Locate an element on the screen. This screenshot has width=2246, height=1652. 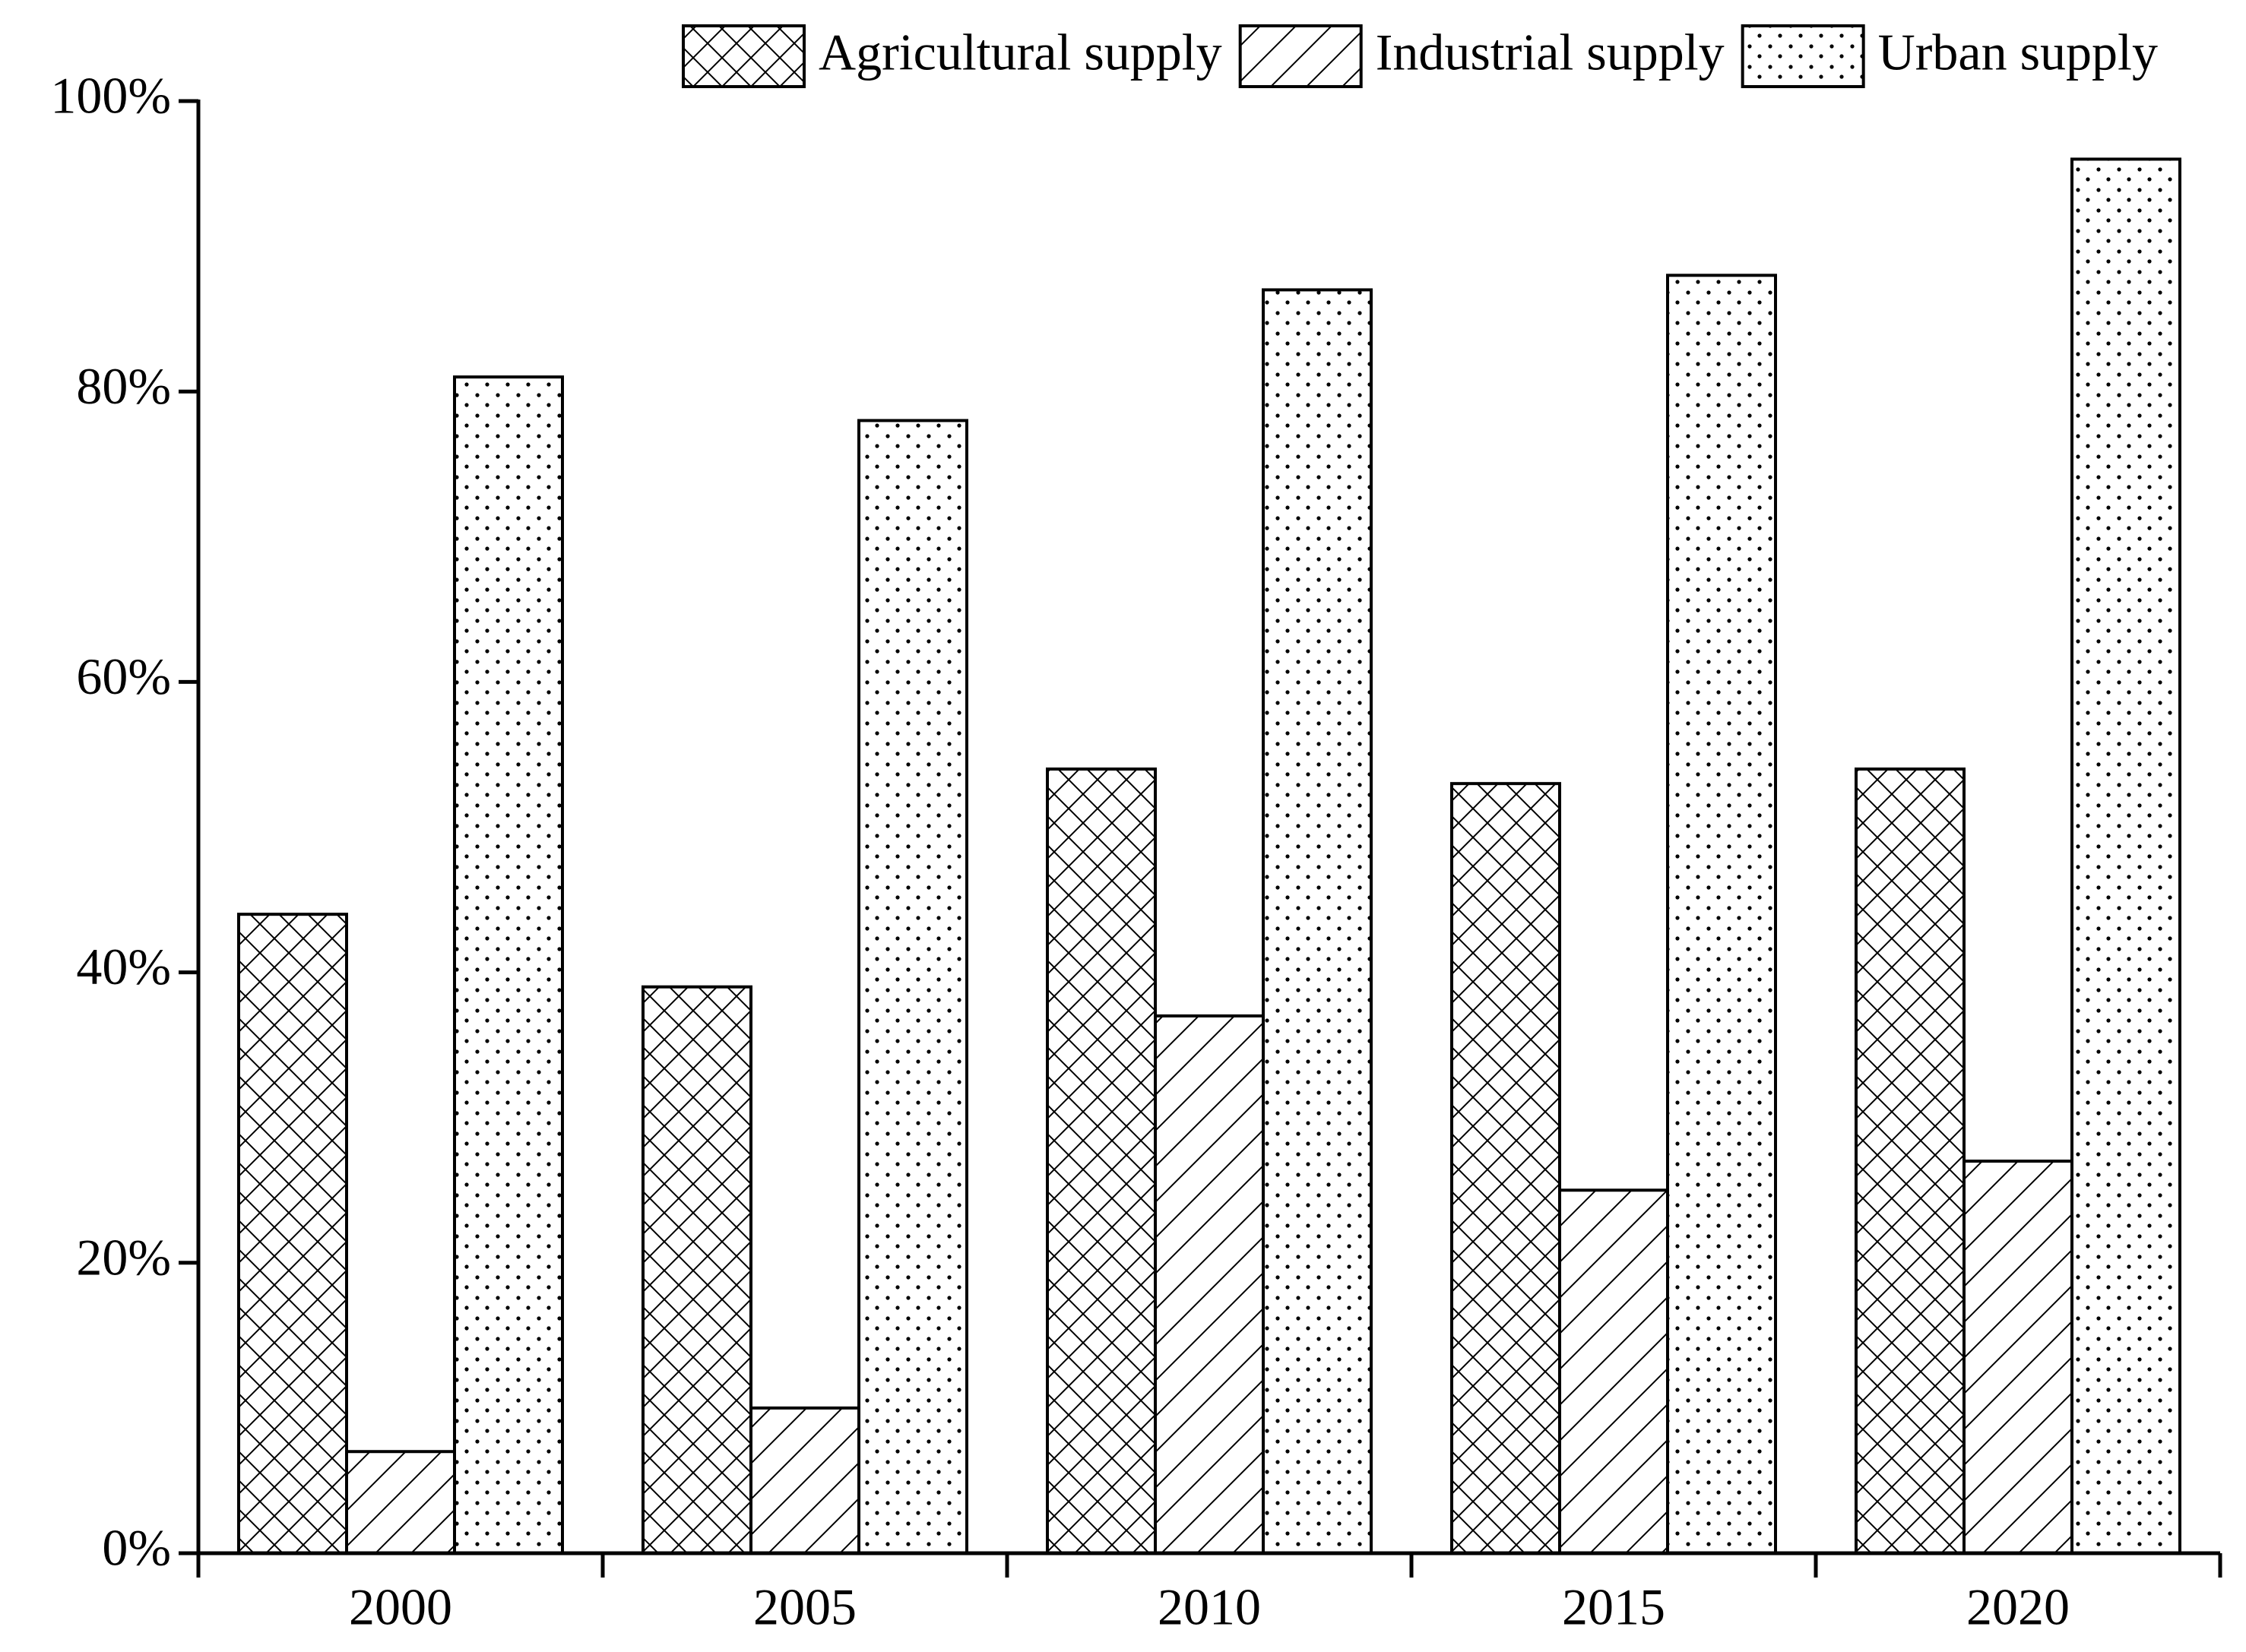
x-tick-label: 2000 is located at coordinates (401, 1607).